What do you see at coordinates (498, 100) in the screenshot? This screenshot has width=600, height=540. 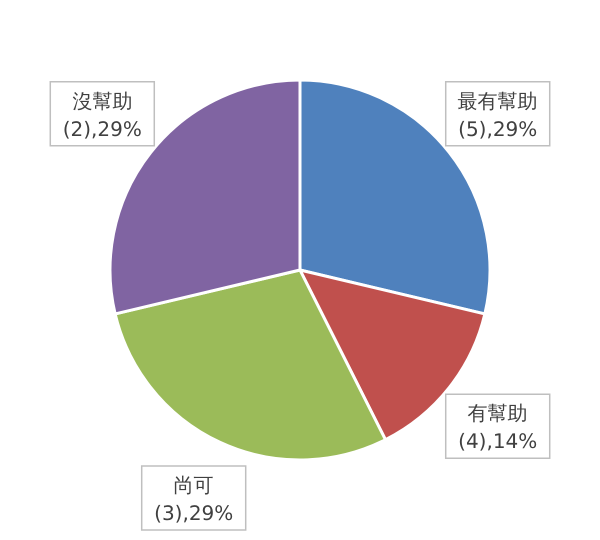 I see `slice-label: 最有幫助` at bounding box center [498, 100].